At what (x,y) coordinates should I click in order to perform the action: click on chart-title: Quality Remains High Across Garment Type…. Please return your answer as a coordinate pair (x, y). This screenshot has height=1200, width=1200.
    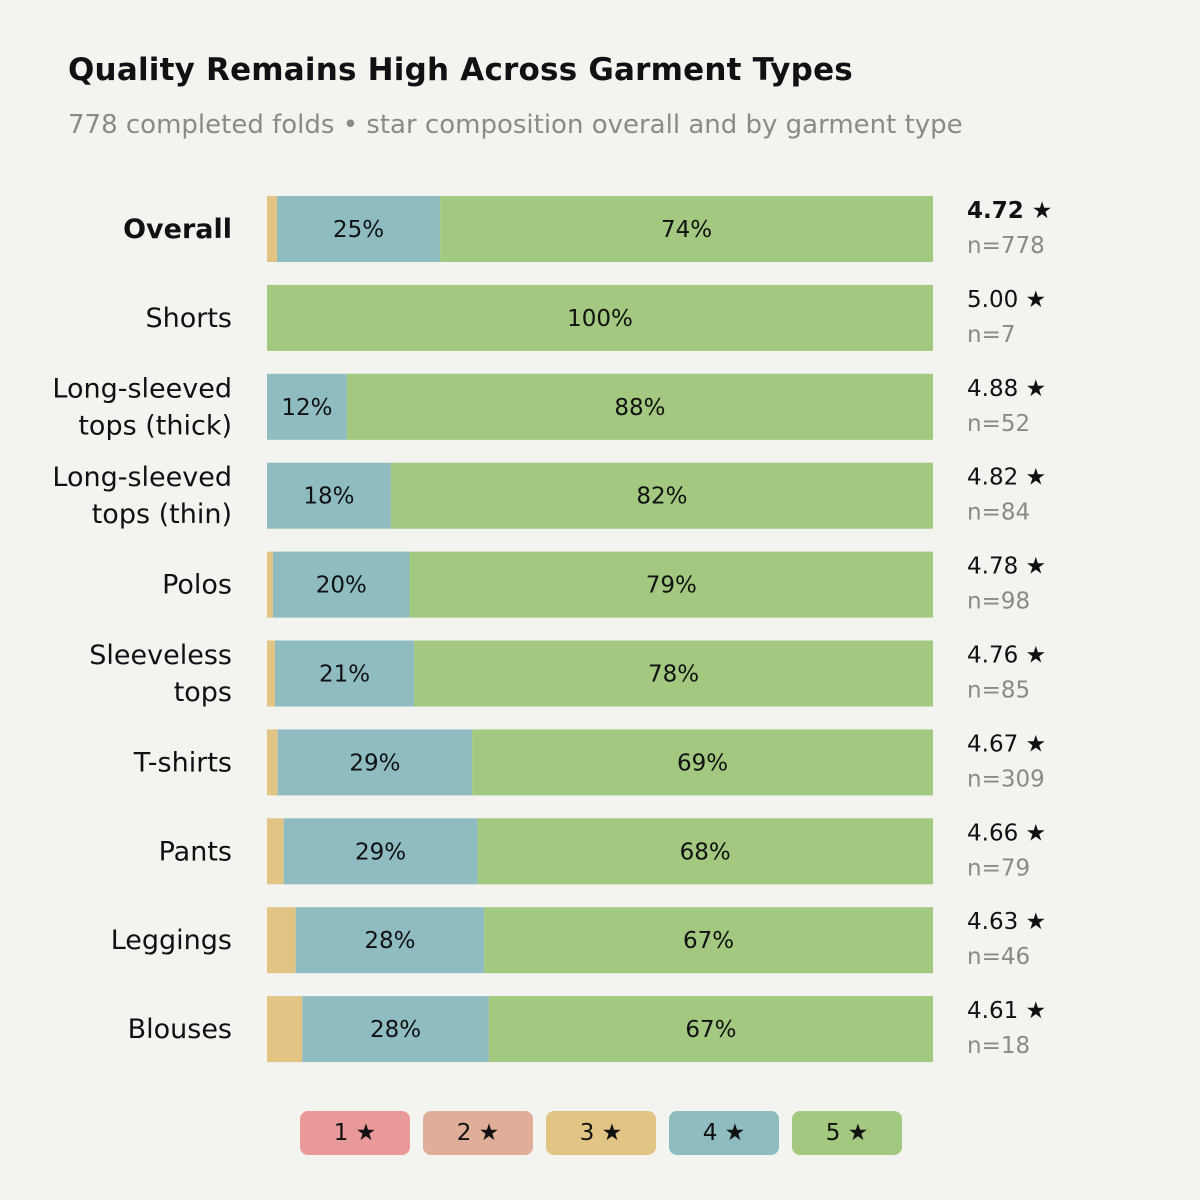
    Looking at the image, I should click on (460, 70).